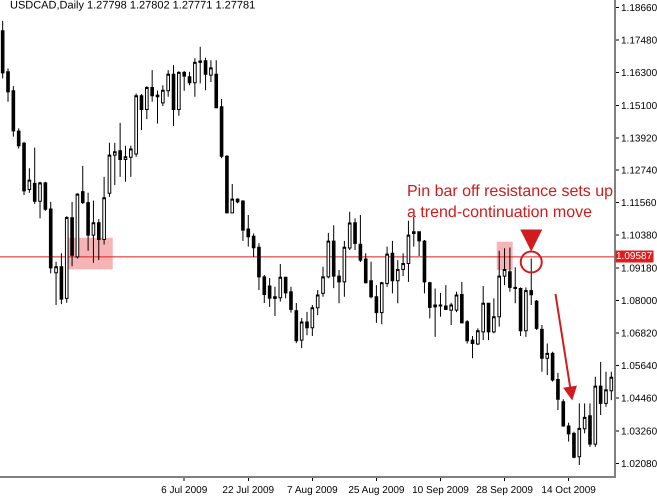 This screenshot has height=496, width=657. I want to click on y-tick-label: 1.09180, so click(639, 269).